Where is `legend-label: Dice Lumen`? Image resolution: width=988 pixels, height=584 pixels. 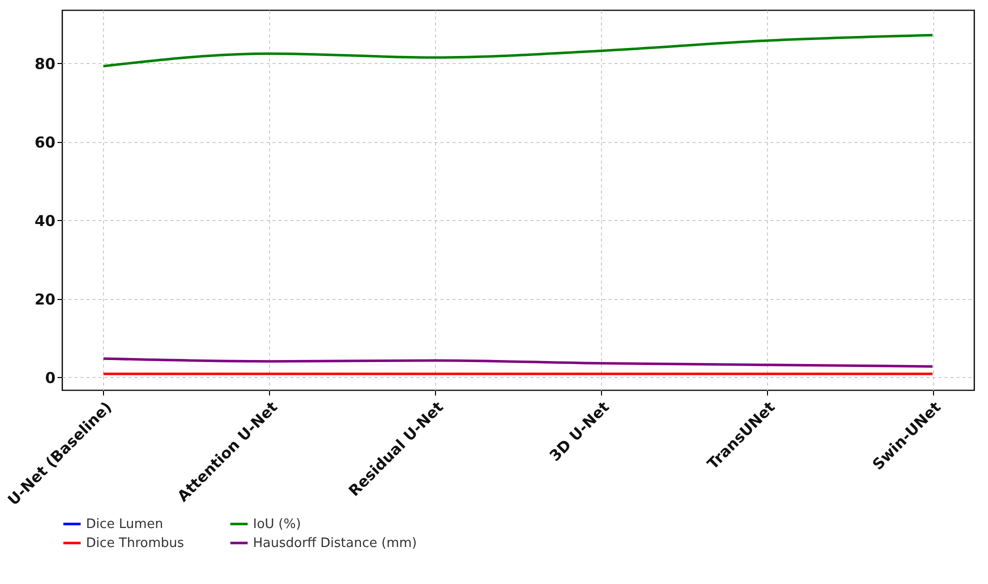 legend-label: Dice Lumen is located at coordinates (125, 524).